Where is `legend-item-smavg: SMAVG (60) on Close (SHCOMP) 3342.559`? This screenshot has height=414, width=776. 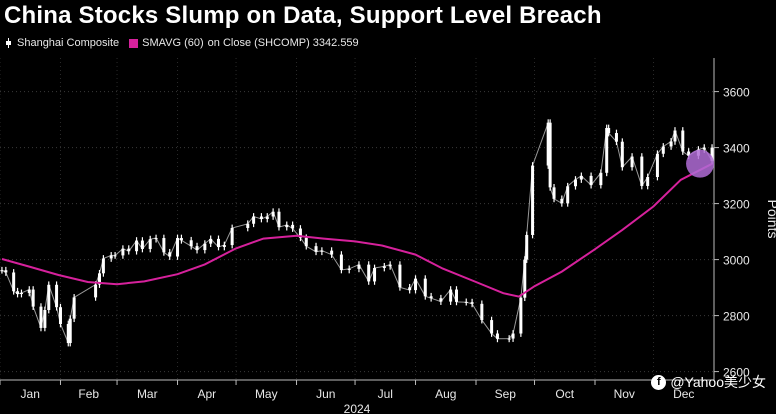
legend-item-smavg: SMAVG (60) on Close (SHCOMP) 3342.559 is located at coordinates (244, 43).